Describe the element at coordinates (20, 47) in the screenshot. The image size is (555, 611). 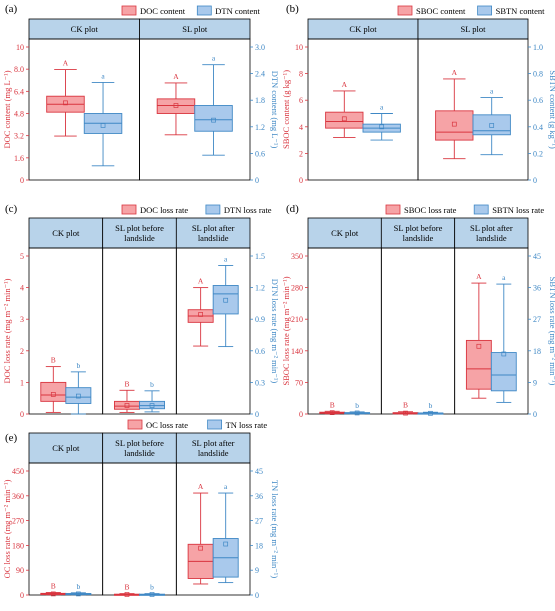
I see `tick-label-left: 10` at that location.